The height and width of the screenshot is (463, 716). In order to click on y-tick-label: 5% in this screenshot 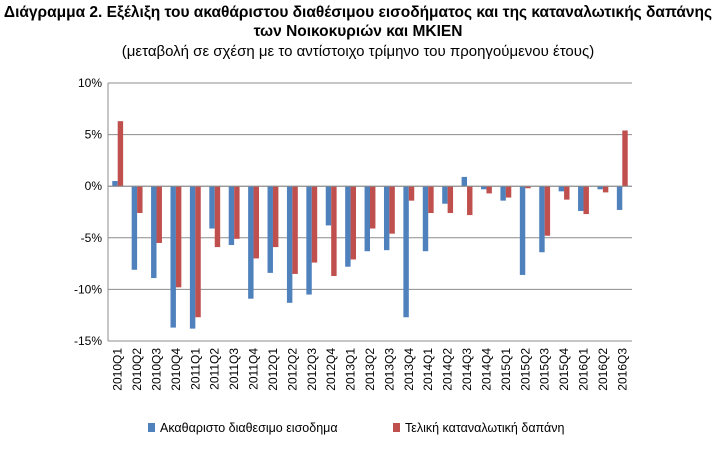, I will do `click(94, 135)`.